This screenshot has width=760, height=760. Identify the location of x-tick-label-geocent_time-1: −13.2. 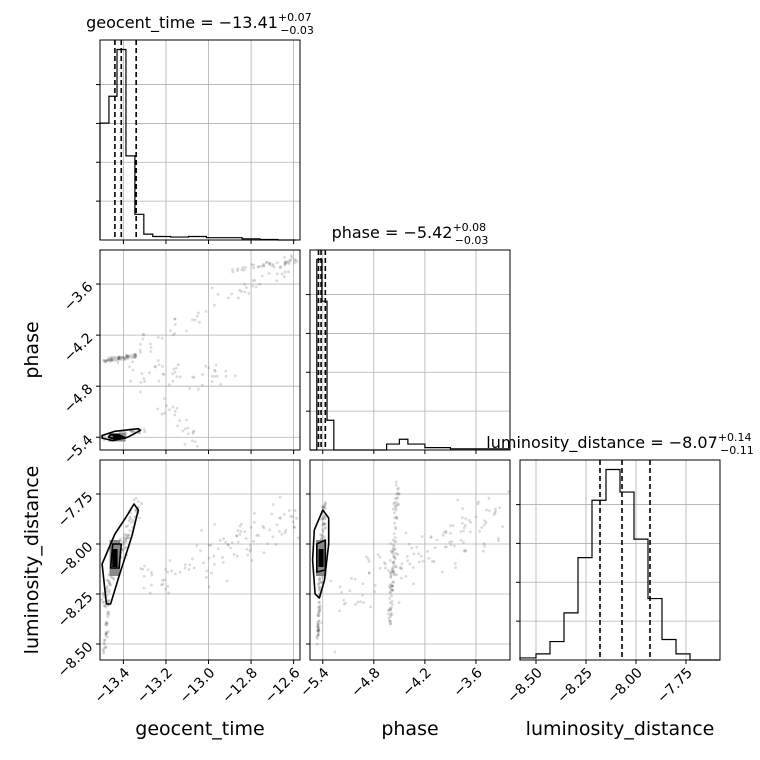
(155, 686).